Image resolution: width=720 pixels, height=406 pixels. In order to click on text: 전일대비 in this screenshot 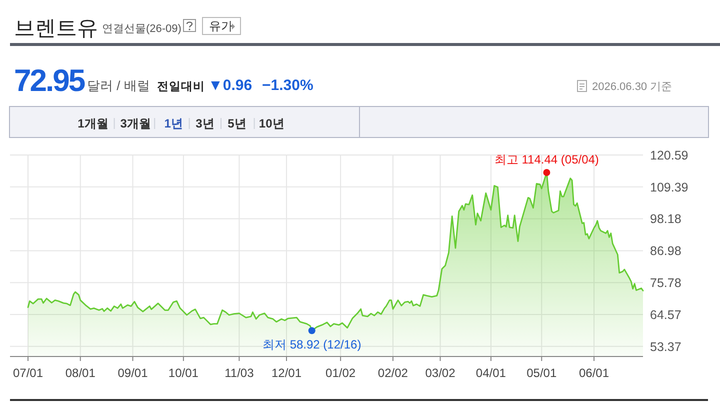, I will do `click(181, 86)`.